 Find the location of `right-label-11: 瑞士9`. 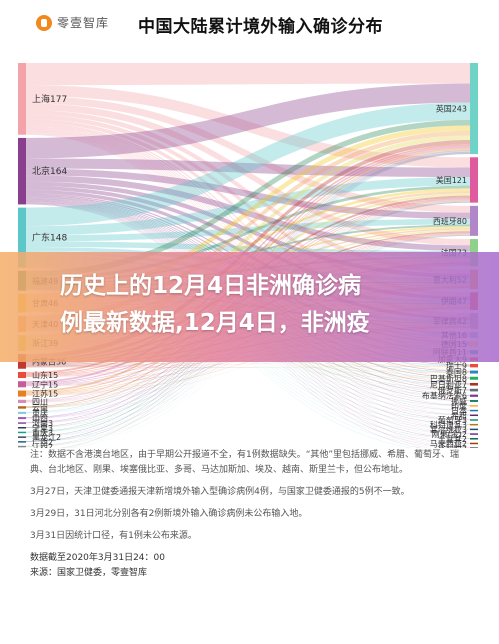

right-label-11: 瑞士9 is located at coordinates (456, 366).